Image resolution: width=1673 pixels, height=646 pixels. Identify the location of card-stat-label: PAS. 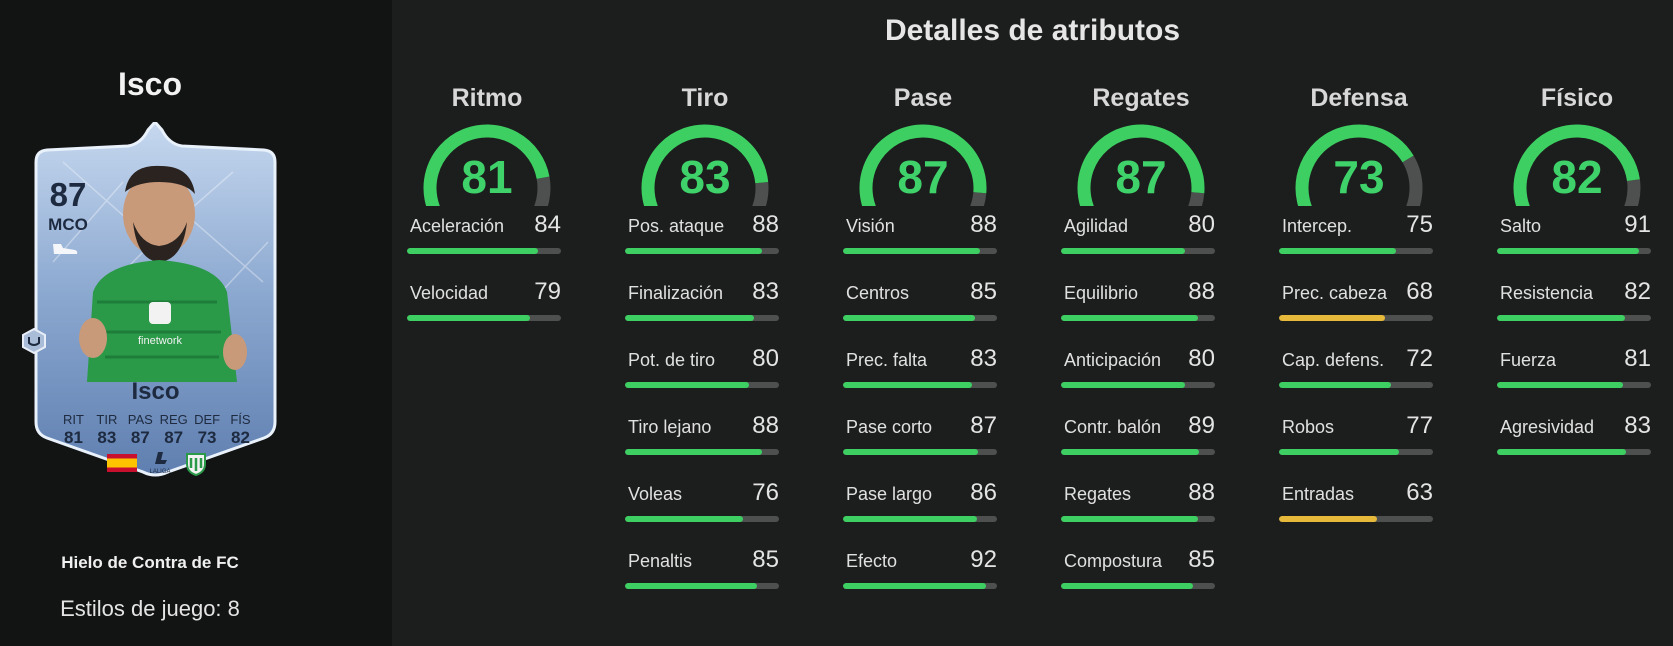
(140, 419).